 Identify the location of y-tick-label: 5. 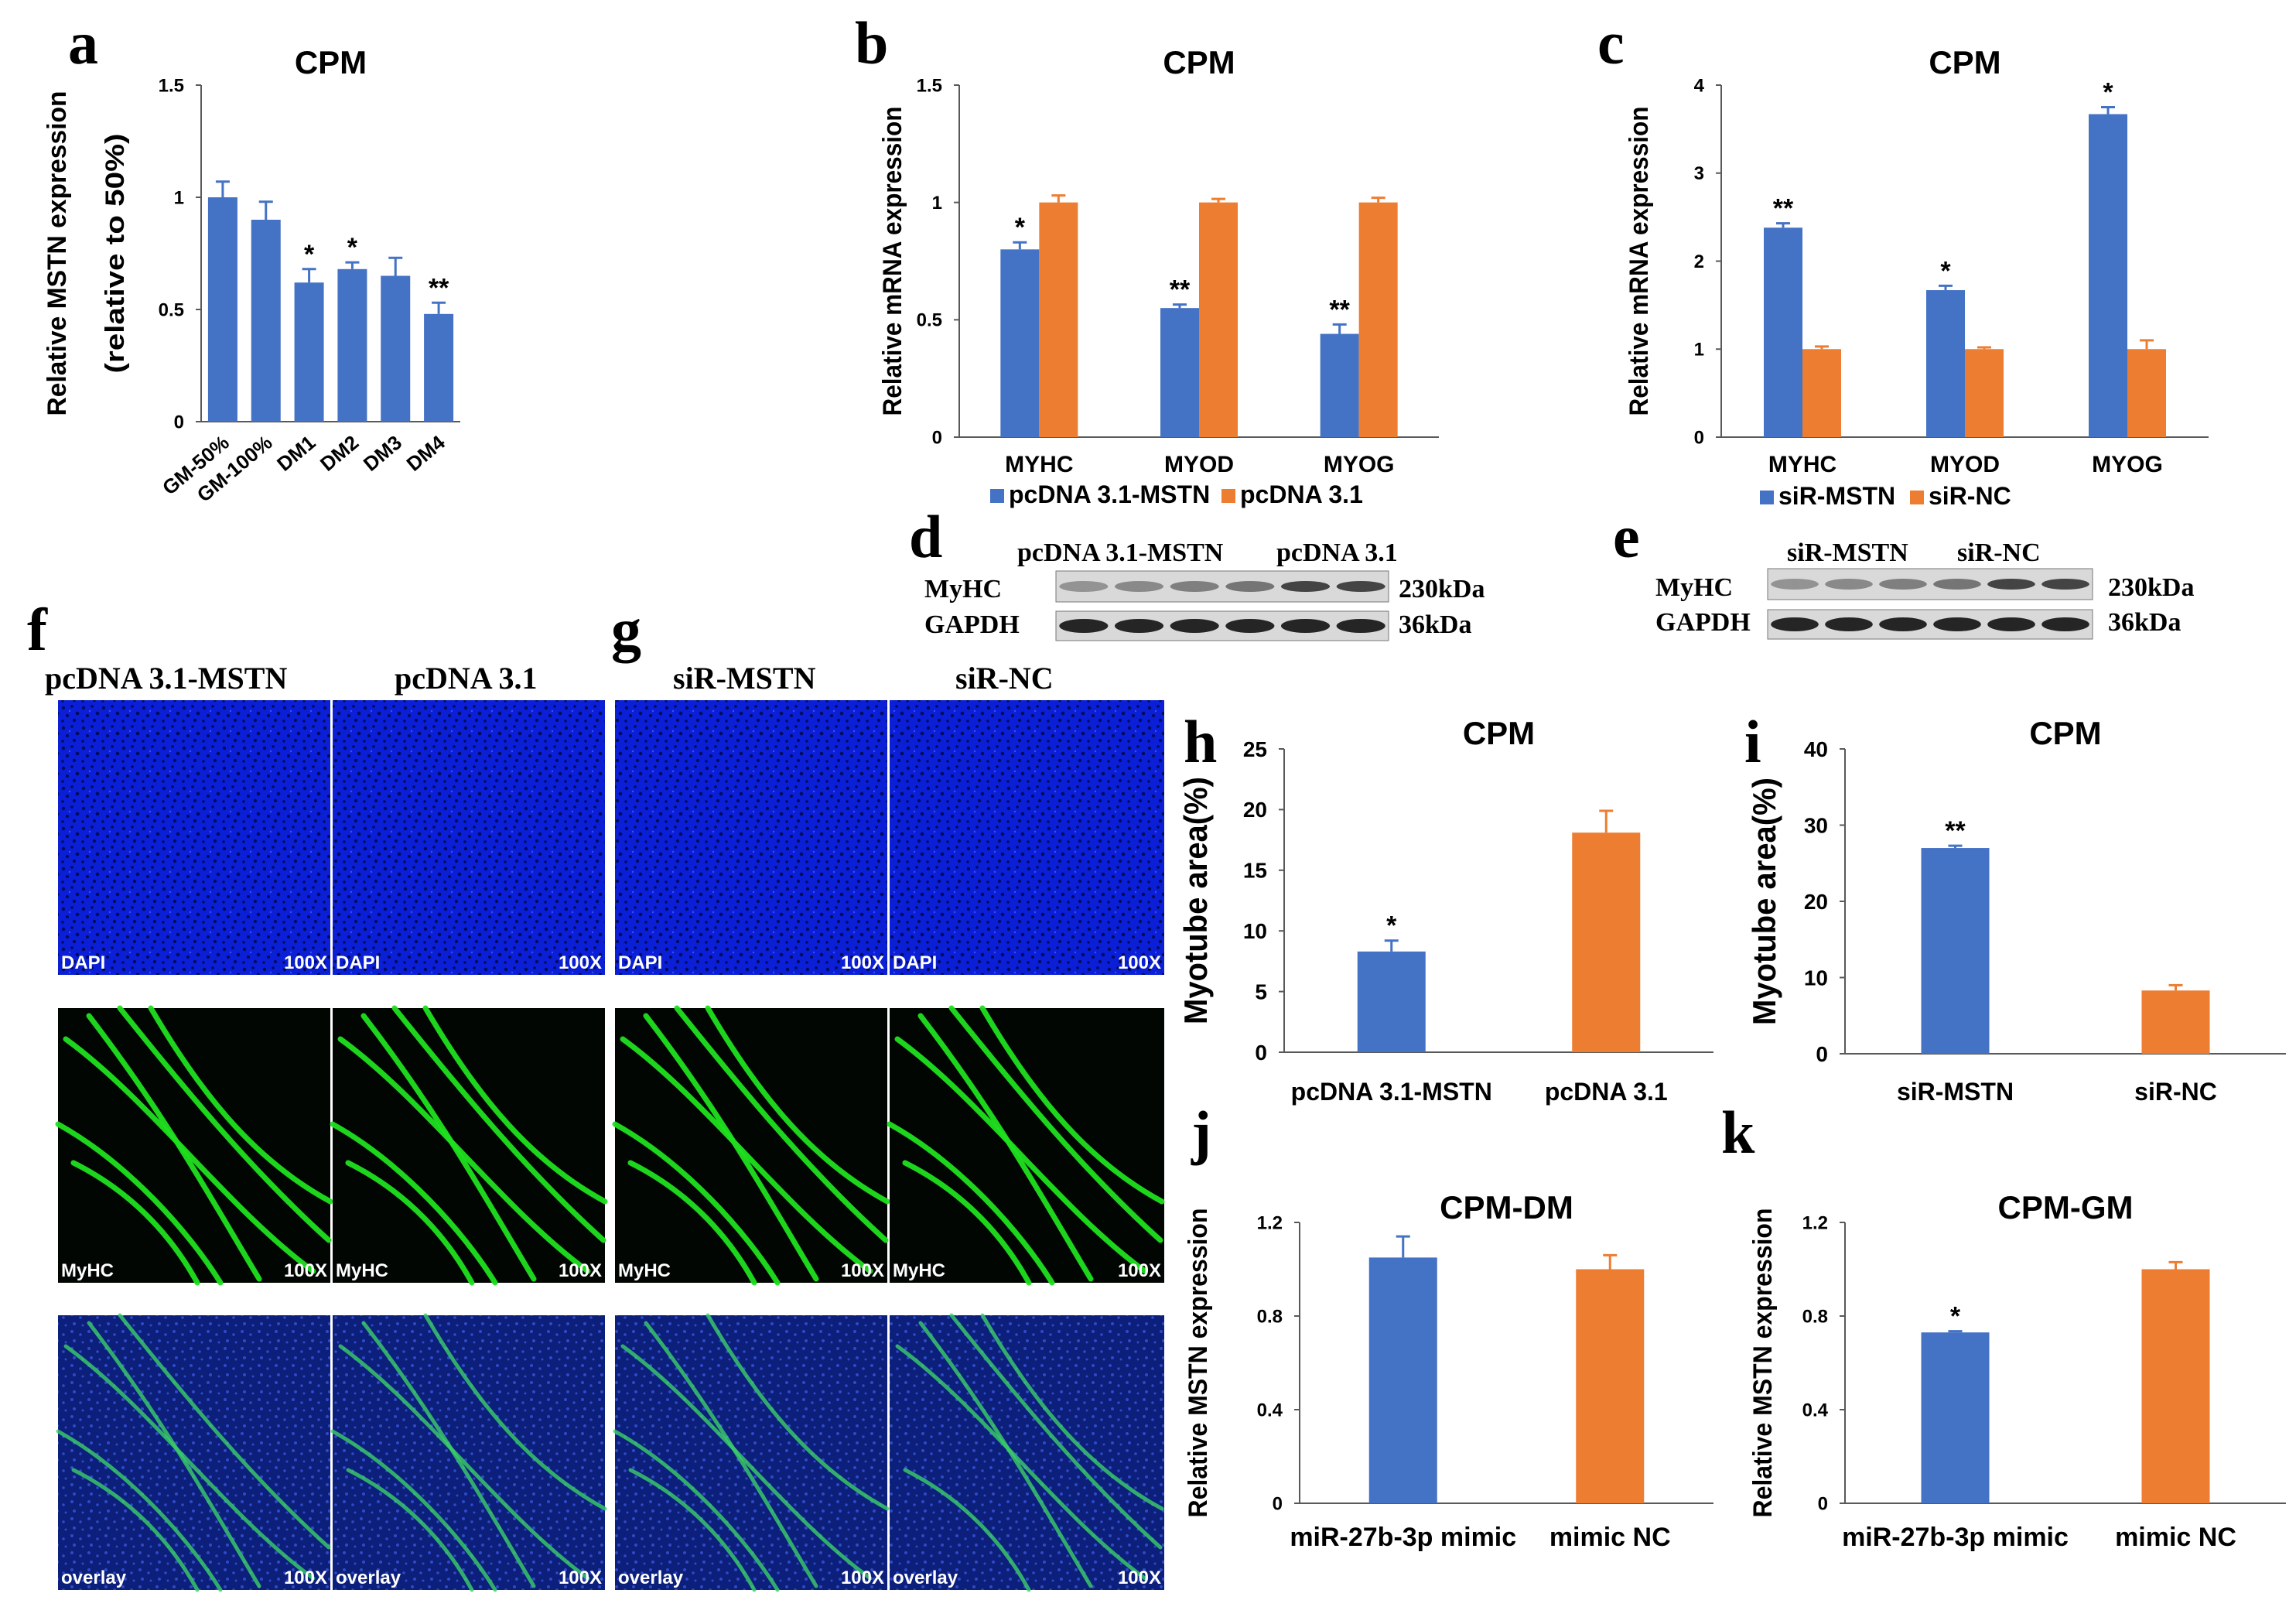
(1261, 991).